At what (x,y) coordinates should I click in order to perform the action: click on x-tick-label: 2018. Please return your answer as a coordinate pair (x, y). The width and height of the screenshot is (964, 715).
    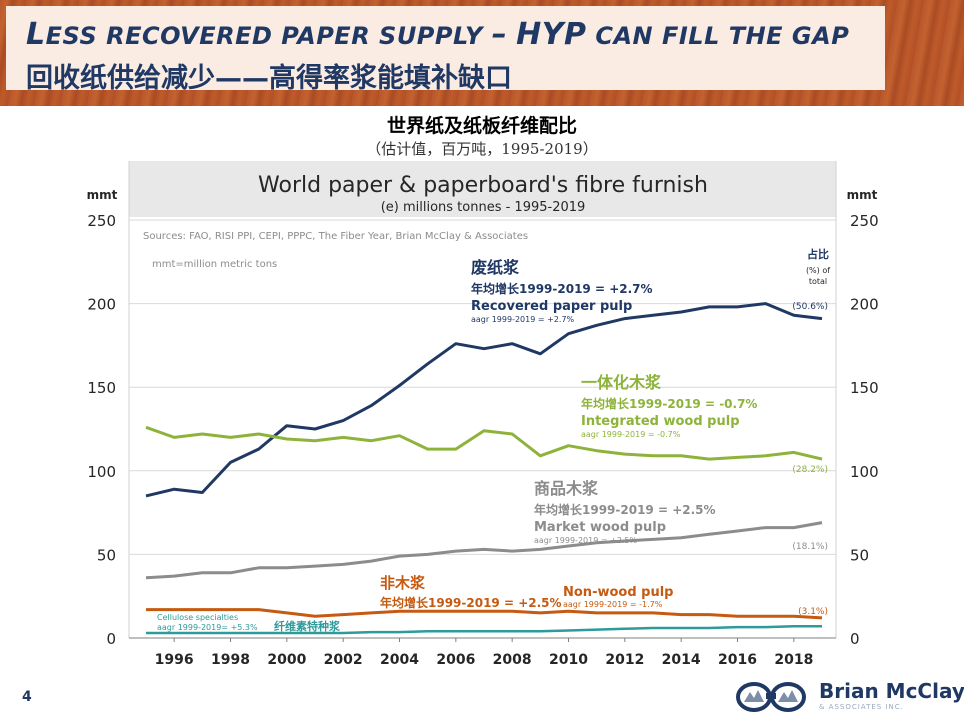
    Looking at the image, I should click on (793, 660).